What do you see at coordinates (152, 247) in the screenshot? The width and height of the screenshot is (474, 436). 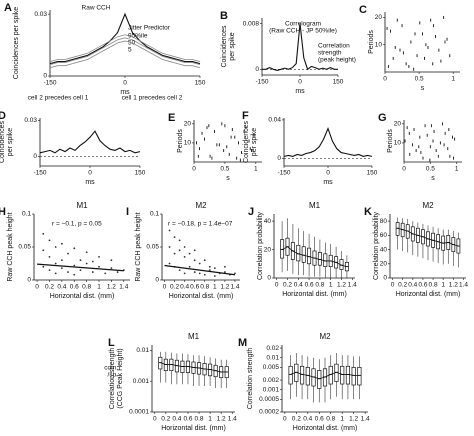 I see `y-tick-label: 0.05` at bounding box center [152, 247].